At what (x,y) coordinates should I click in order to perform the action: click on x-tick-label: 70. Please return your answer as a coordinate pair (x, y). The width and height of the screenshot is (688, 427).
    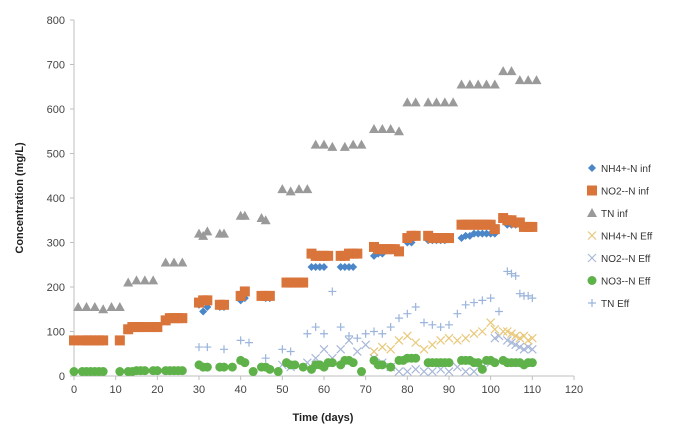
    Looking at the image, I should click on (366, 390).